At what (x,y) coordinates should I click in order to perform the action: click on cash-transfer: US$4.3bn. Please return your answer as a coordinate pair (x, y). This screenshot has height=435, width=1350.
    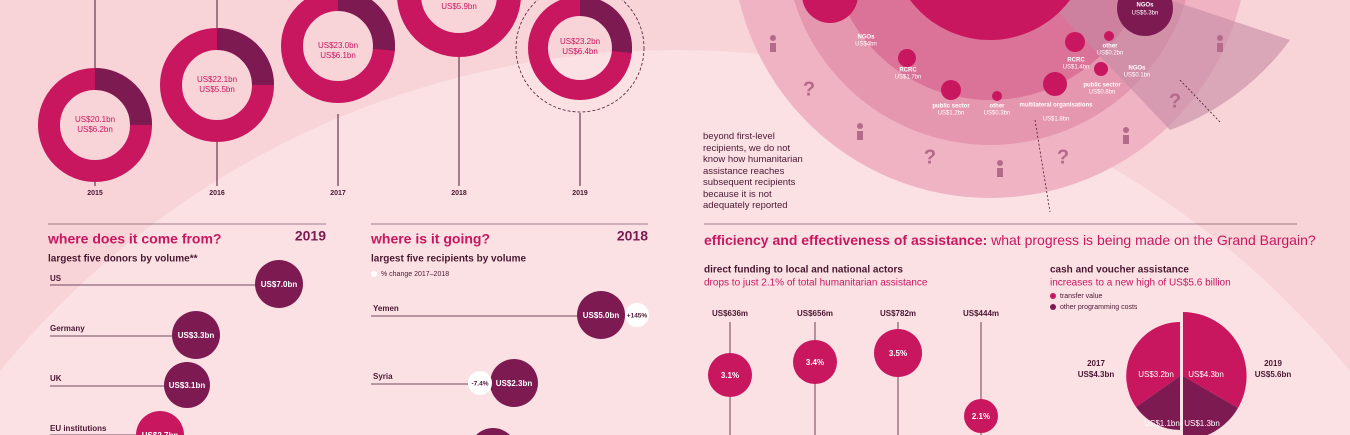
    Looking at the image, I should click on (1206, 374).